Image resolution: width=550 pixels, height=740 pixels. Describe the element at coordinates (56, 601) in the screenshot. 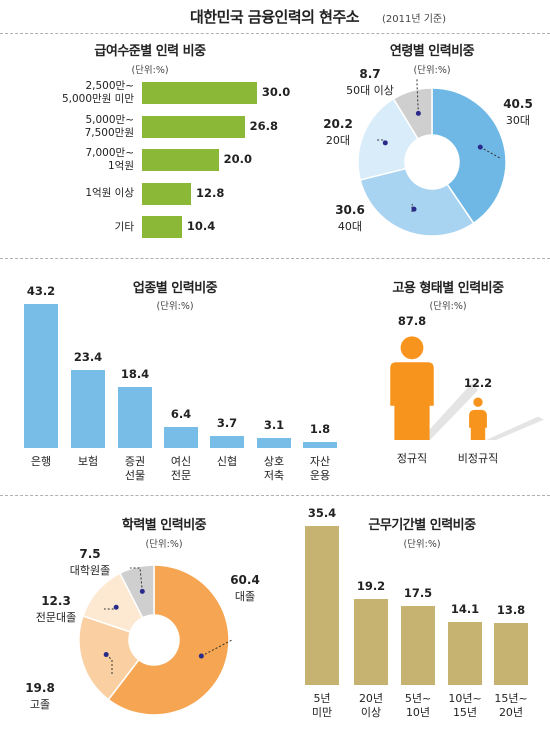

I see `edu-slice-label-value: 12.3` at that location.